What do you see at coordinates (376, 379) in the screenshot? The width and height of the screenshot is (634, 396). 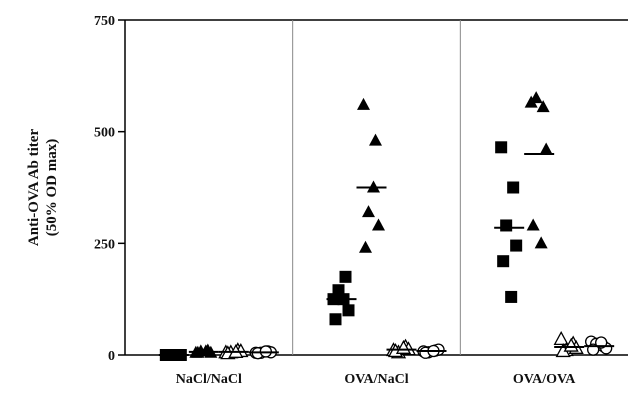 I see `group-label: OVA/NaCl` at bounding box center [376, 379].